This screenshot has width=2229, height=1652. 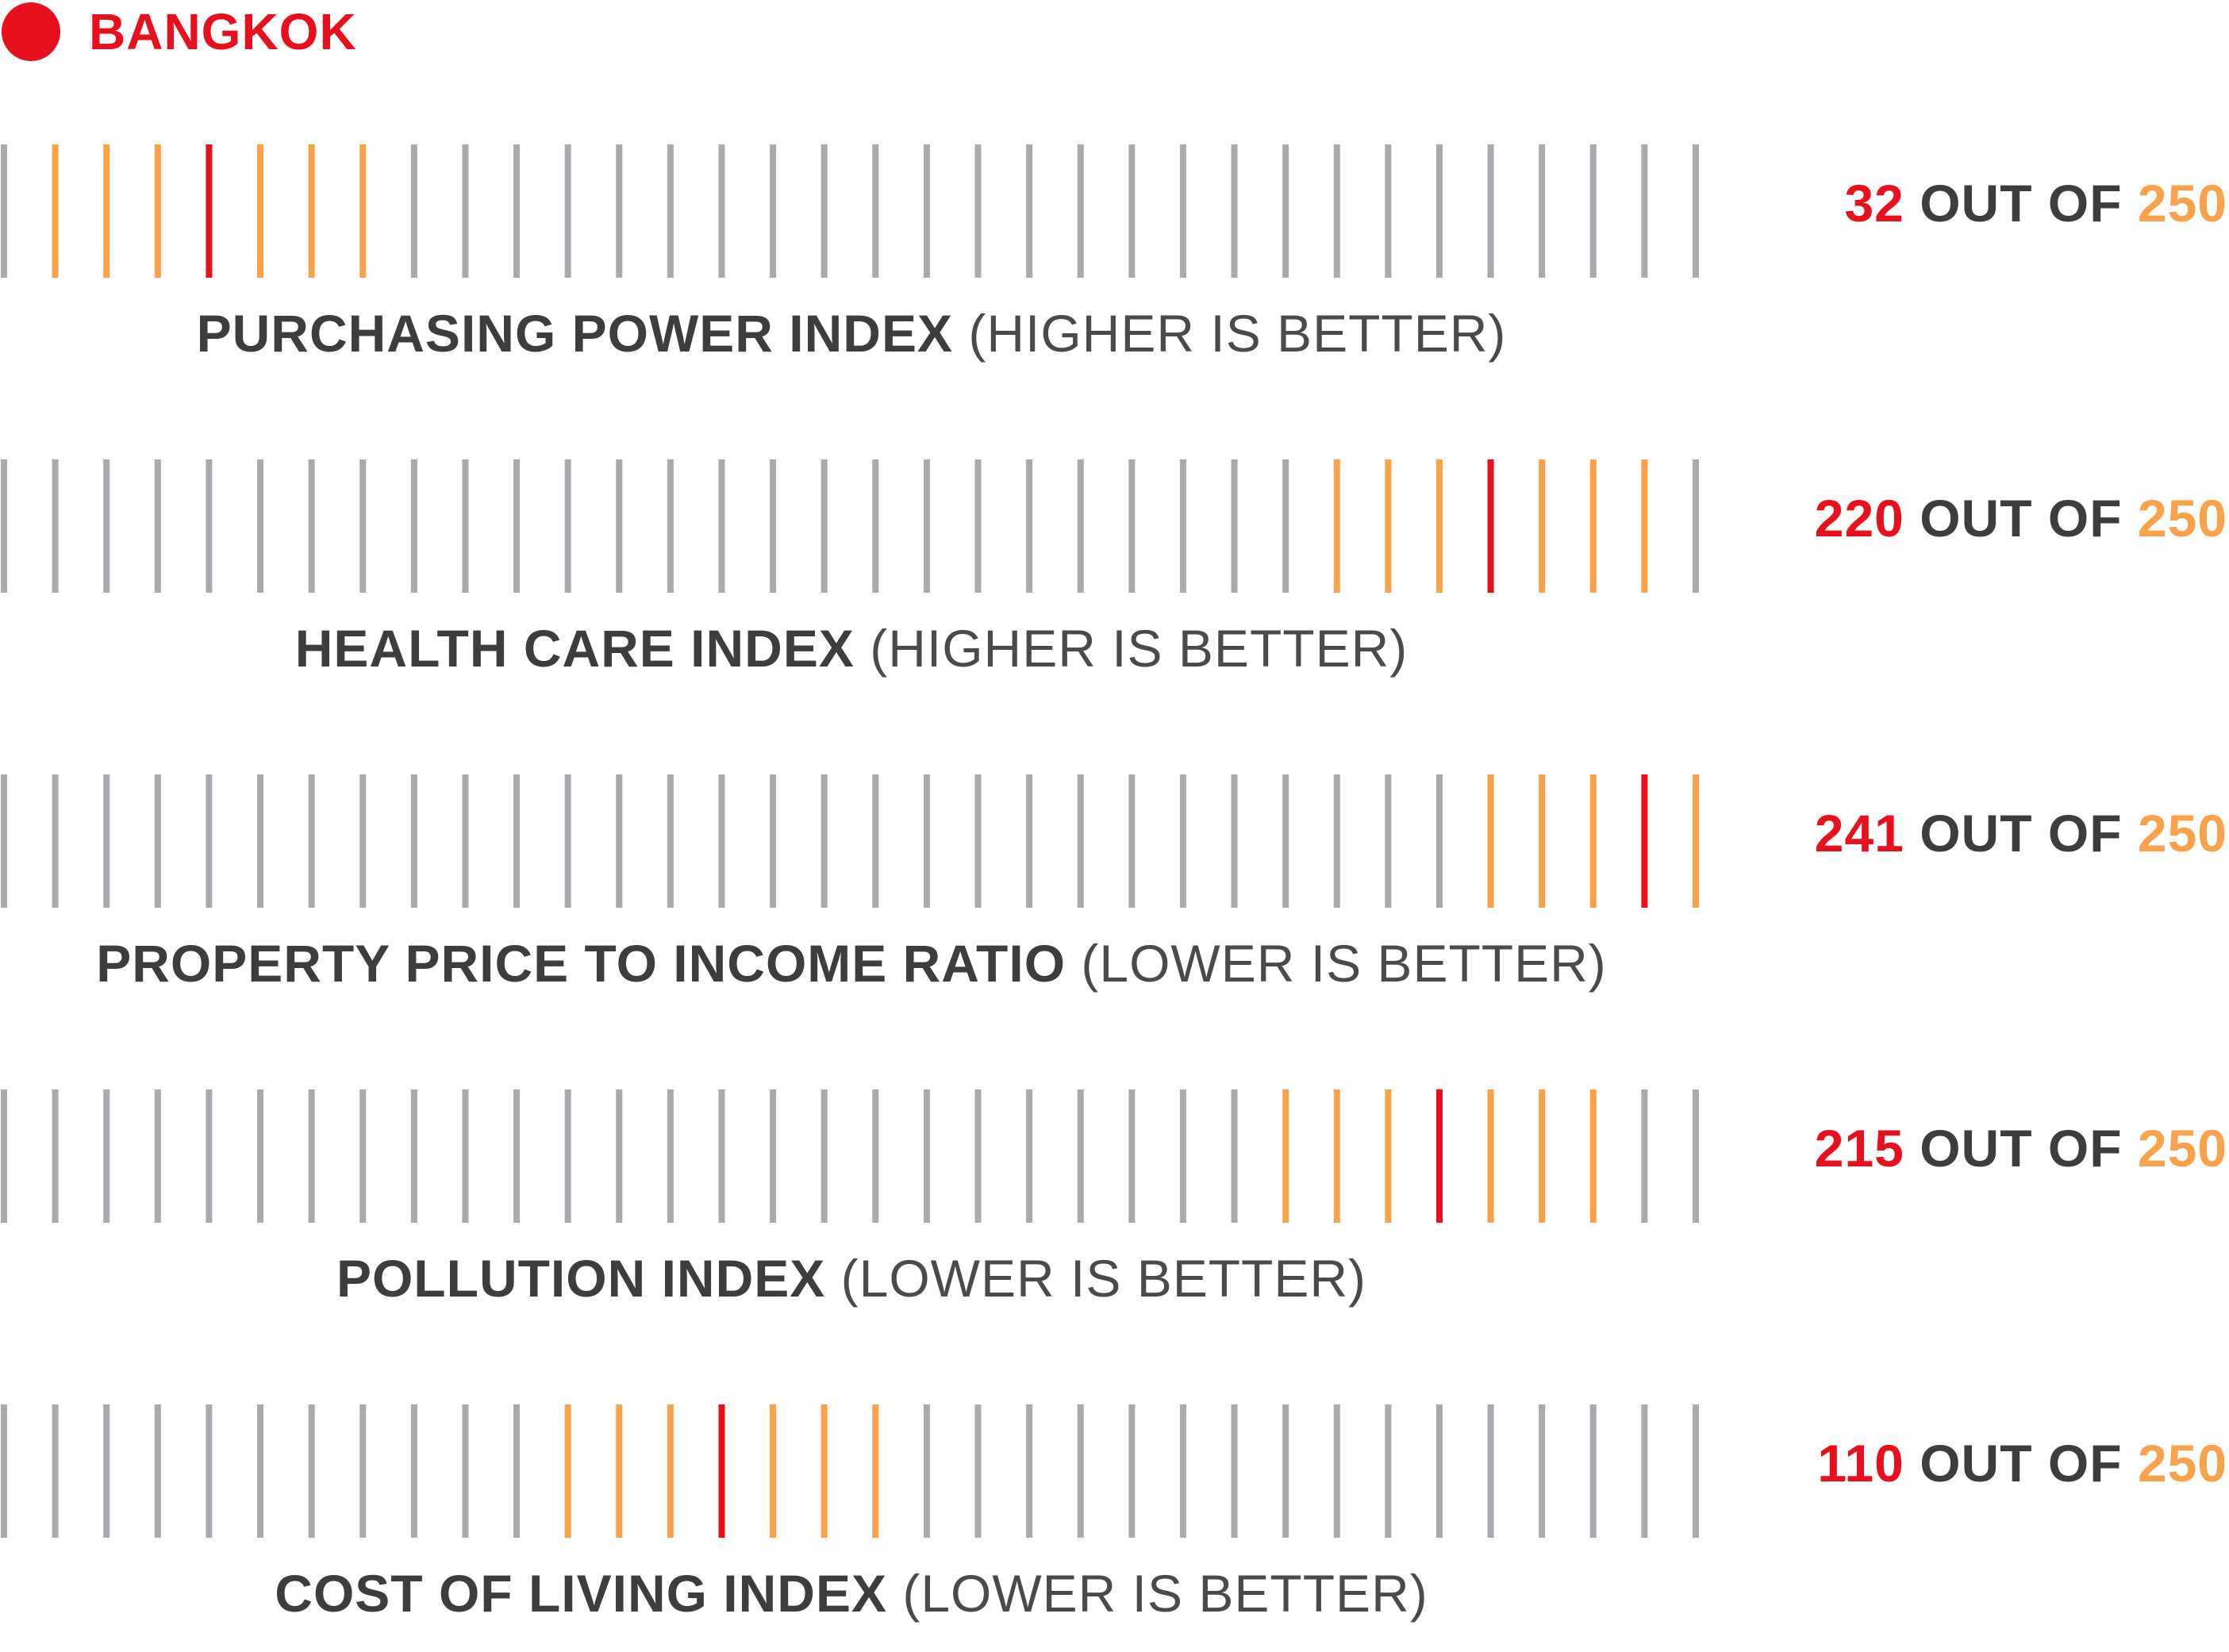 I want to click on metric-label: HEALTH CARE INDEX (HIGHER IS BETTER), so click(x=851, y=648).